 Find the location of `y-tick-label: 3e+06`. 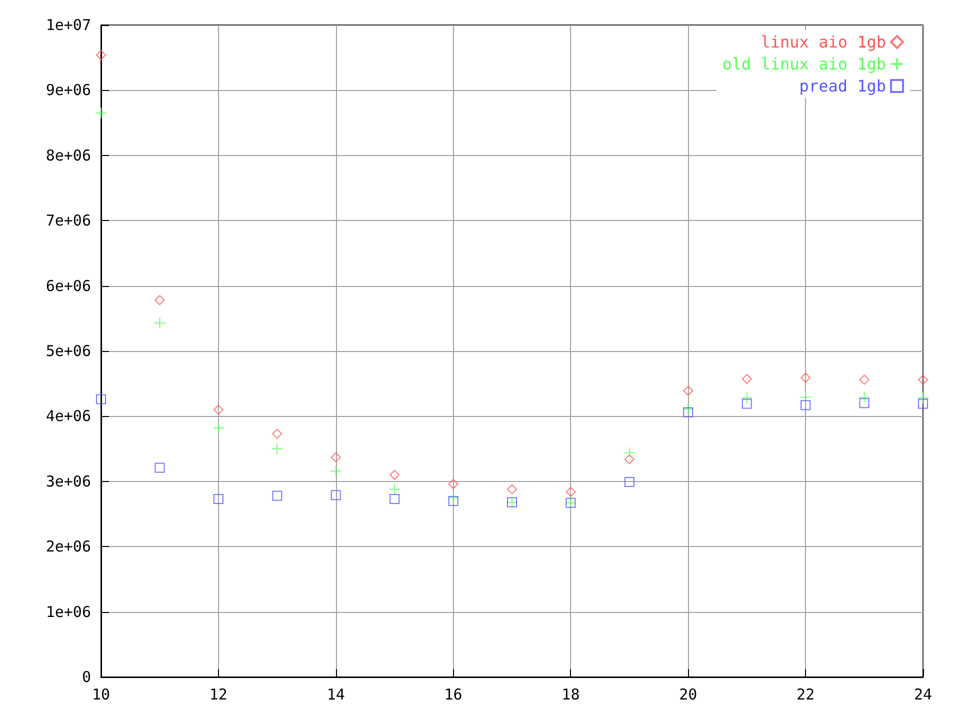

y-tick-label: 3e+06 is located at coordinates (68, 481).